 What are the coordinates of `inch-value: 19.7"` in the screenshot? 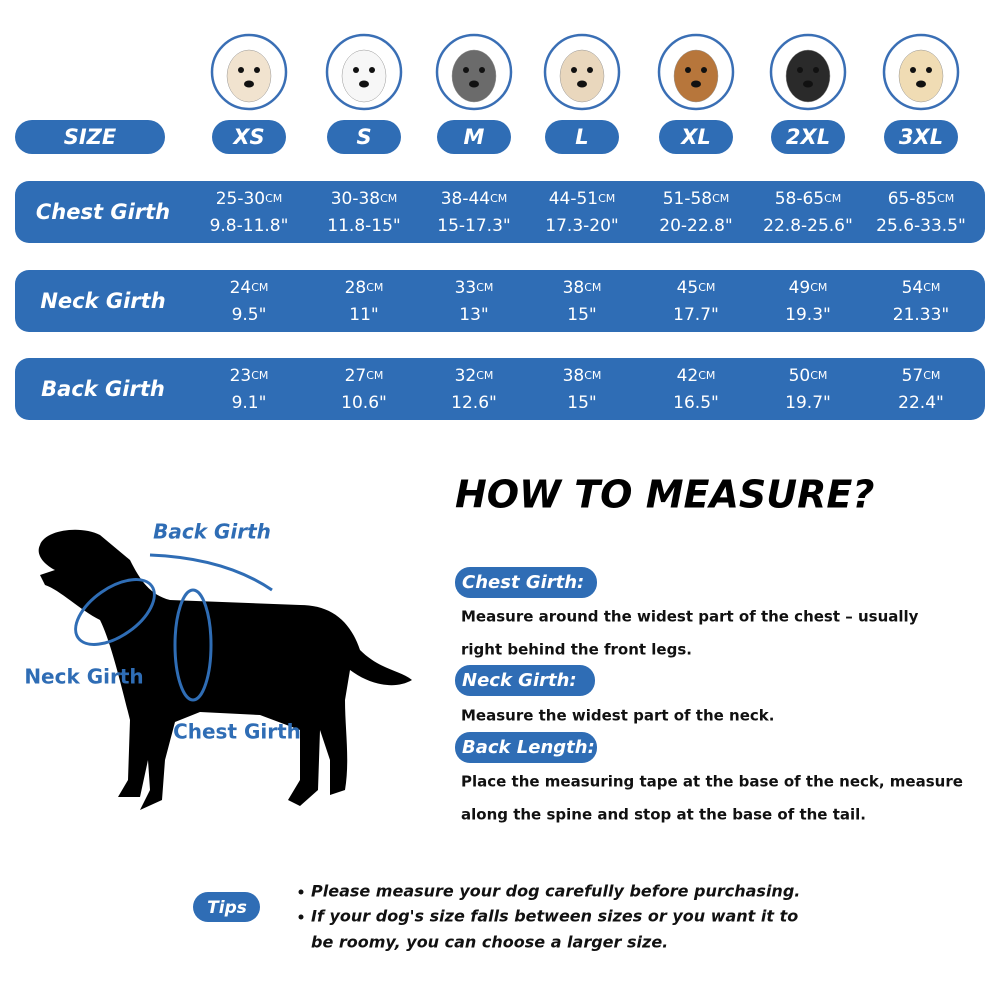 It's located at (808, 403).